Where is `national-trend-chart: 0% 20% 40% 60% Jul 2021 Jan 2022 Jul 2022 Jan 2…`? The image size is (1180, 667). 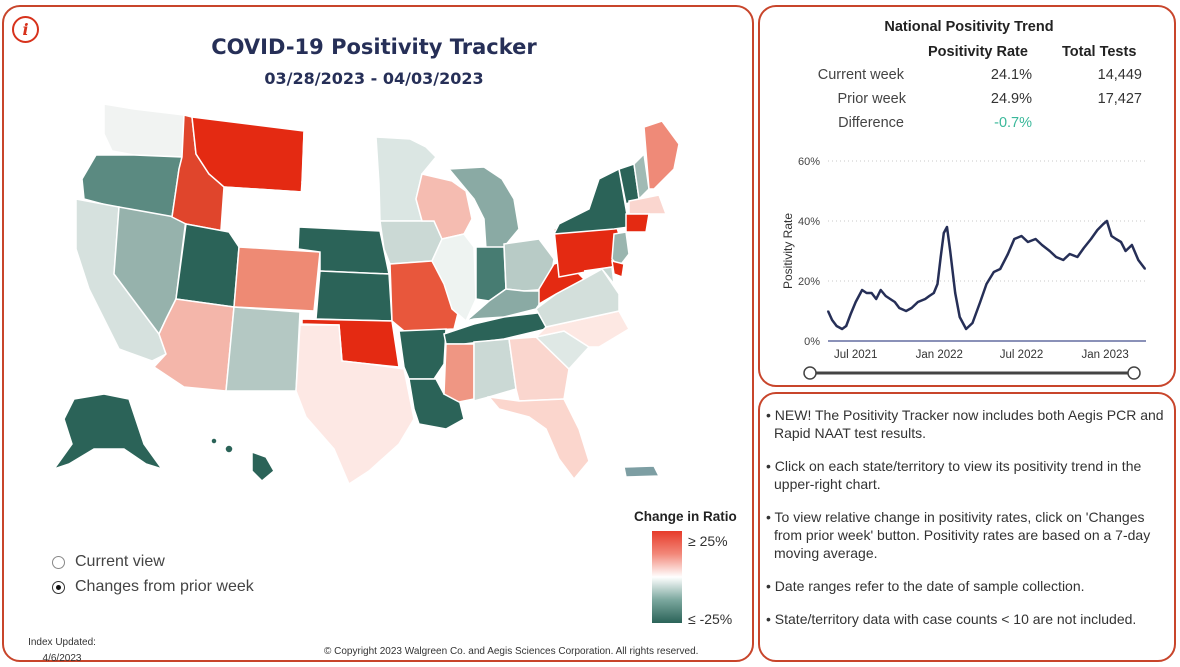 national-trend-chart: 0% 20% 40% 60% Jul 2021 Jan 2022 Jul 2022 Jan 2… is located at coordinates (972, 264).